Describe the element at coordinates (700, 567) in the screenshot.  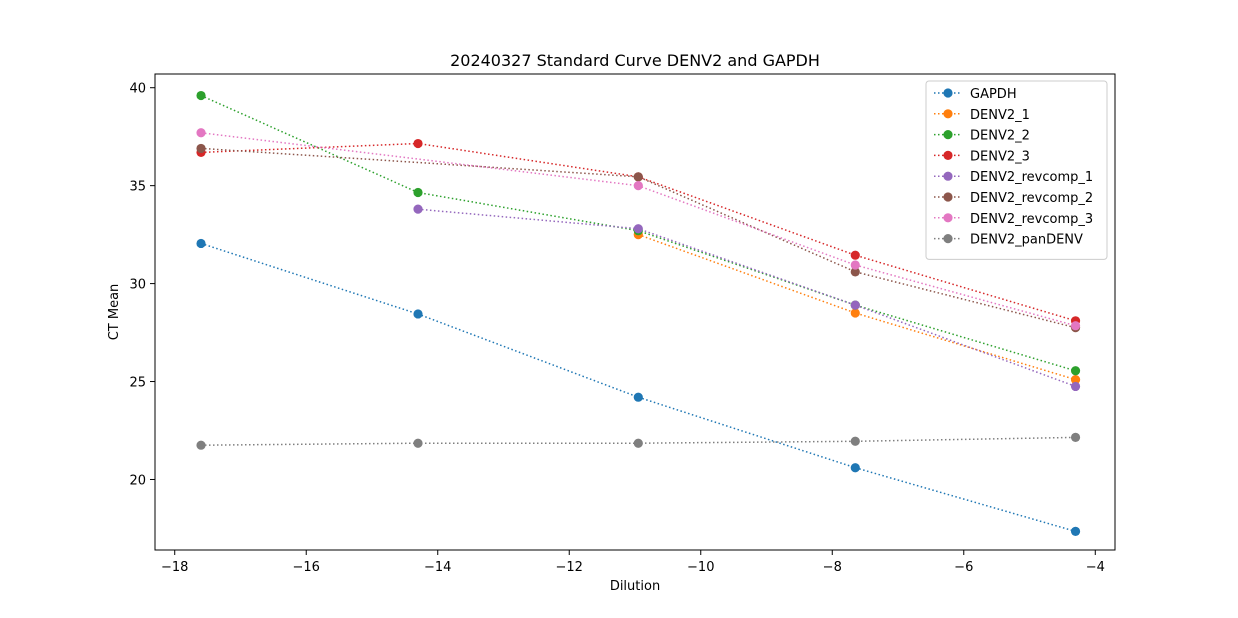
I see `x-tick-label: −10` at that location.